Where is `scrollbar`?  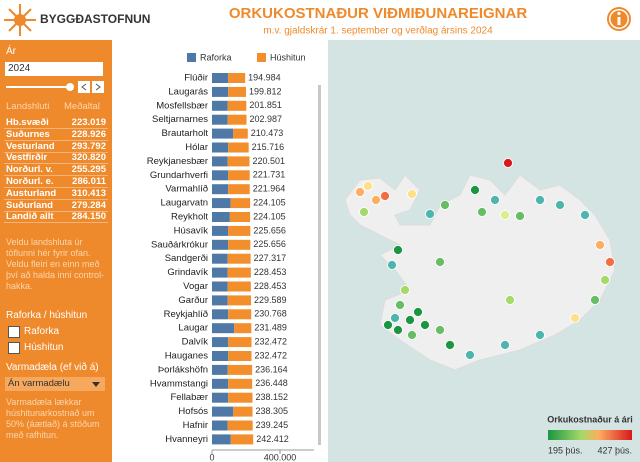
scrollbar is located at coordinates (319, 265).